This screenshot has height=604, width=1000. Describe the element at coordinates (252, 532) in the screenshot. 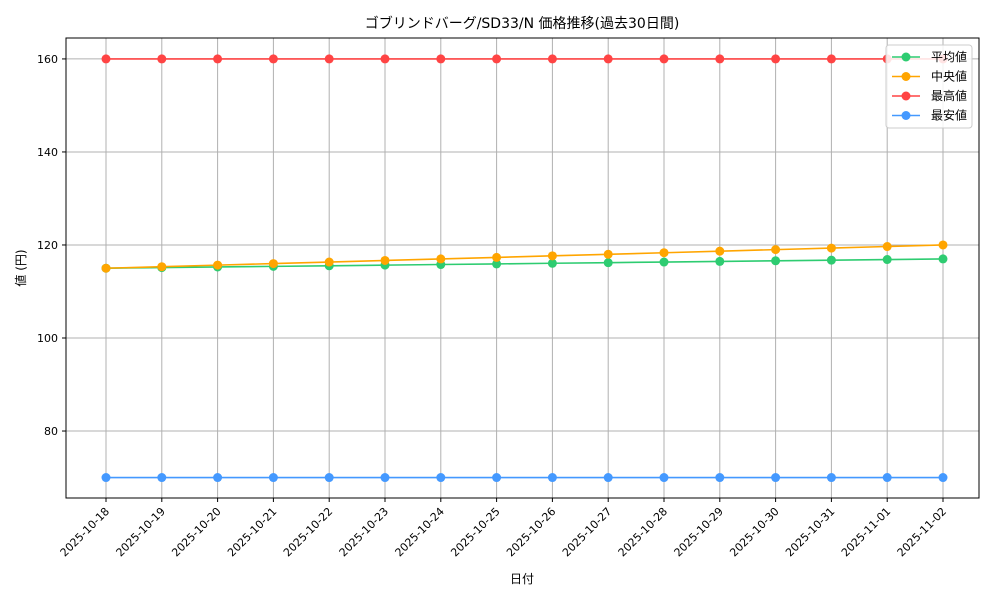

I see `x-tick-label: 2025-10-21` at that location.